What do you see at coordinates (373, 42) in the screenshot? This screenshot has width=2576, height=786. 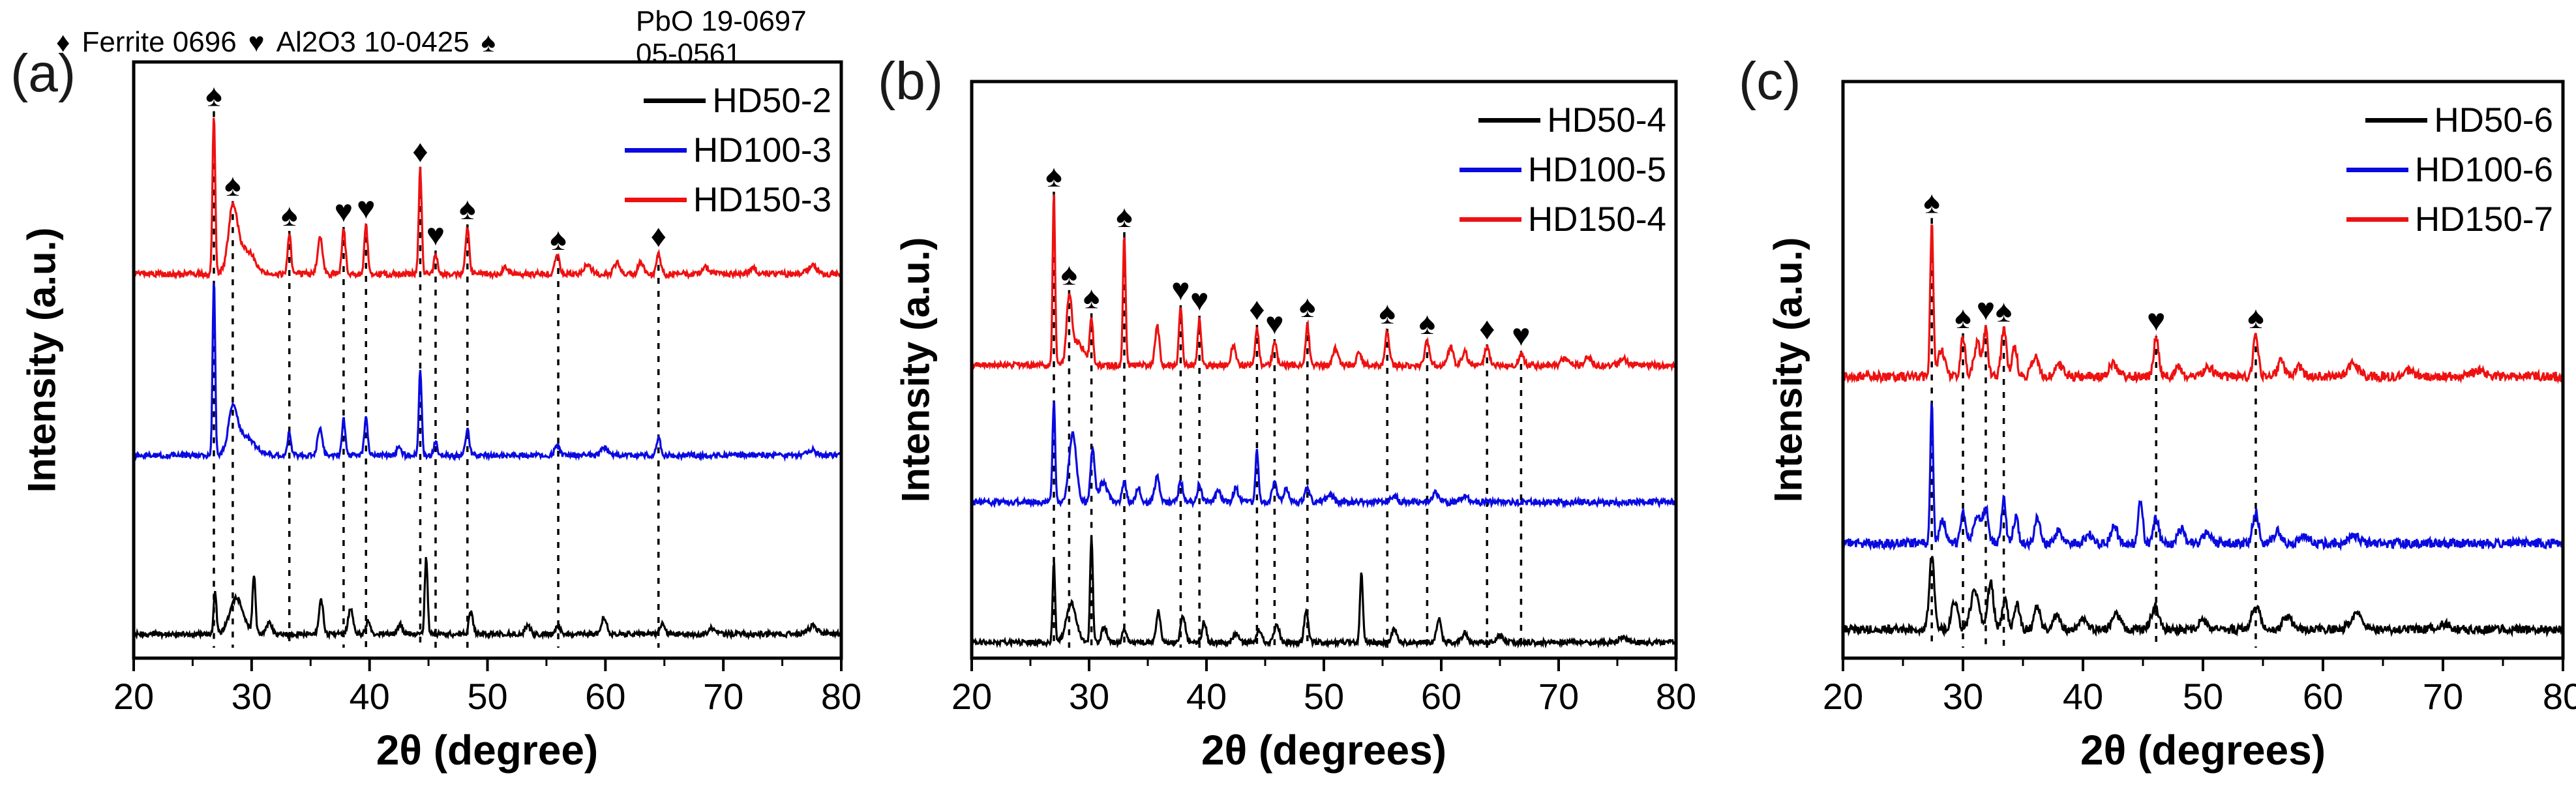 I see `phase-legend-label-al2o3: Al2O3 10-0425` at bounding box center [373, 42].